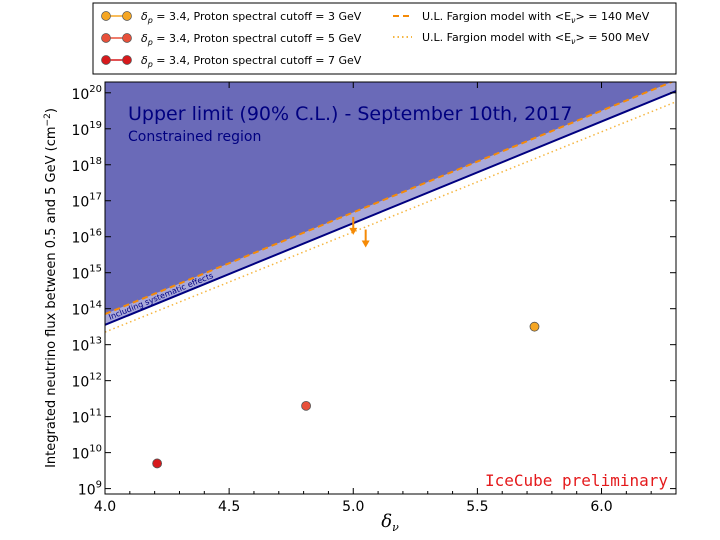 This screenshot has width=720, height=540. Describe the element at coordinates (86, 129) in the screenshot. I see `y-tick-label: 1019` at that location.